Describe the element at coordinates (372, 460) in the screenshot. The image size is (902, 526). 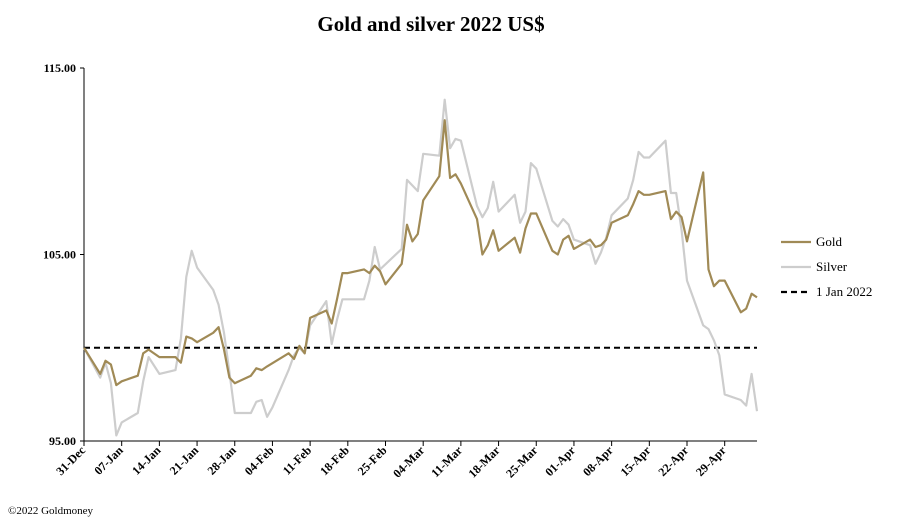
I see `x-tick-label: 25-Feb` at that location.